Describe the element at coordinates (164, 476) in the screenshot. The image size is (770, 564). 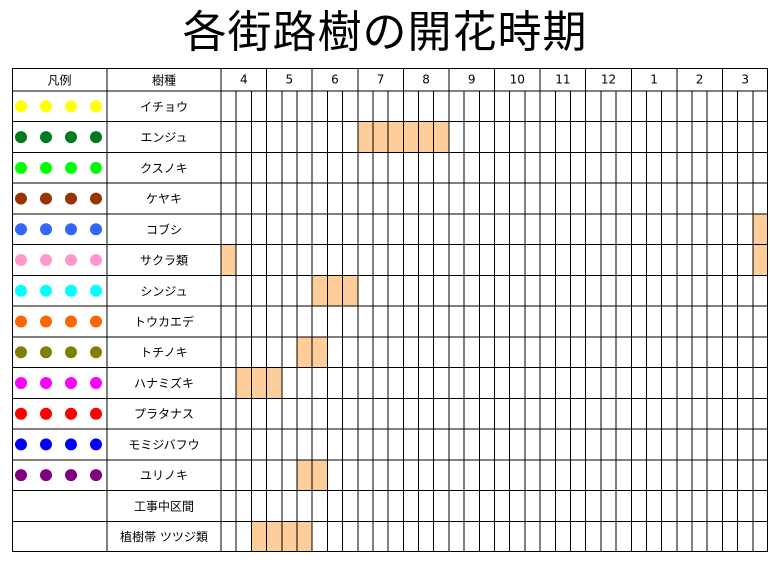
I see `species-name: ユリノキ` at that location.